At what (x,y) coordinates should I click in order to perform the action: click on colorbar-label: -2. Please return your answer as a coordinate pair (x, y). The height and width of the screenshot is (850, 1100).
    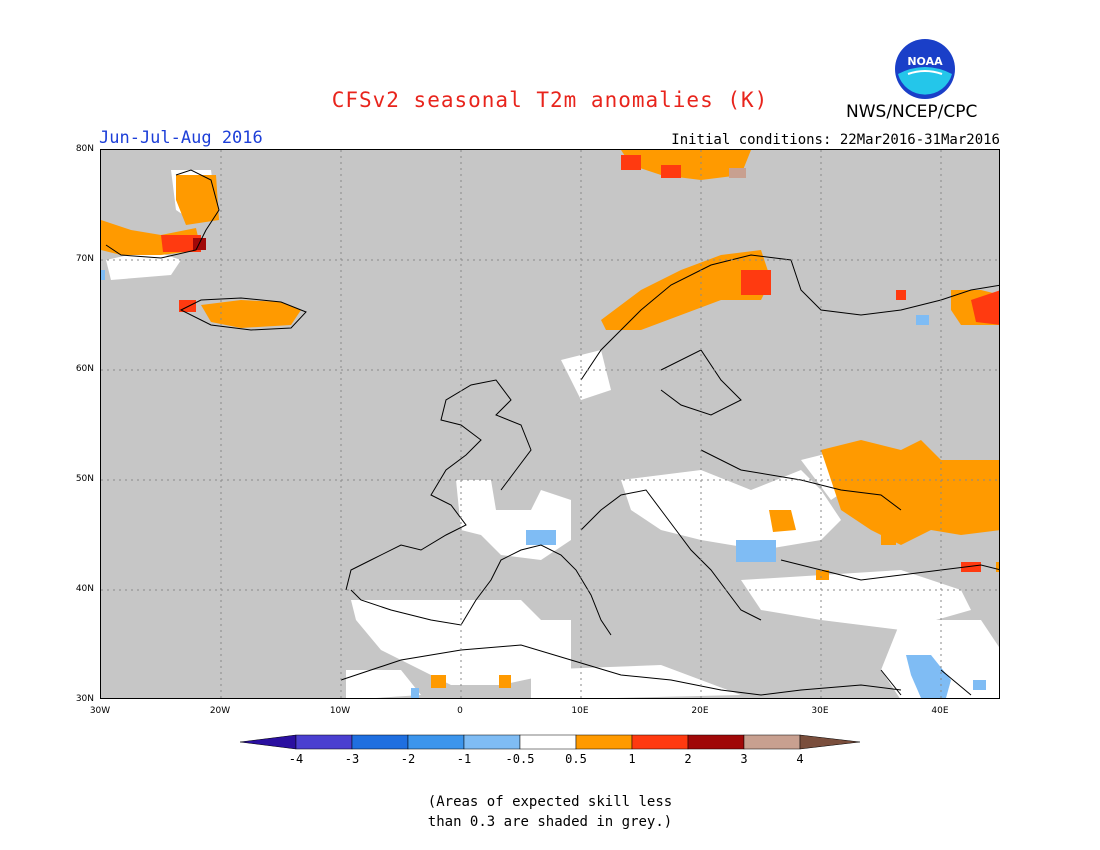
    Looking at the image, I should click on (408, 759).